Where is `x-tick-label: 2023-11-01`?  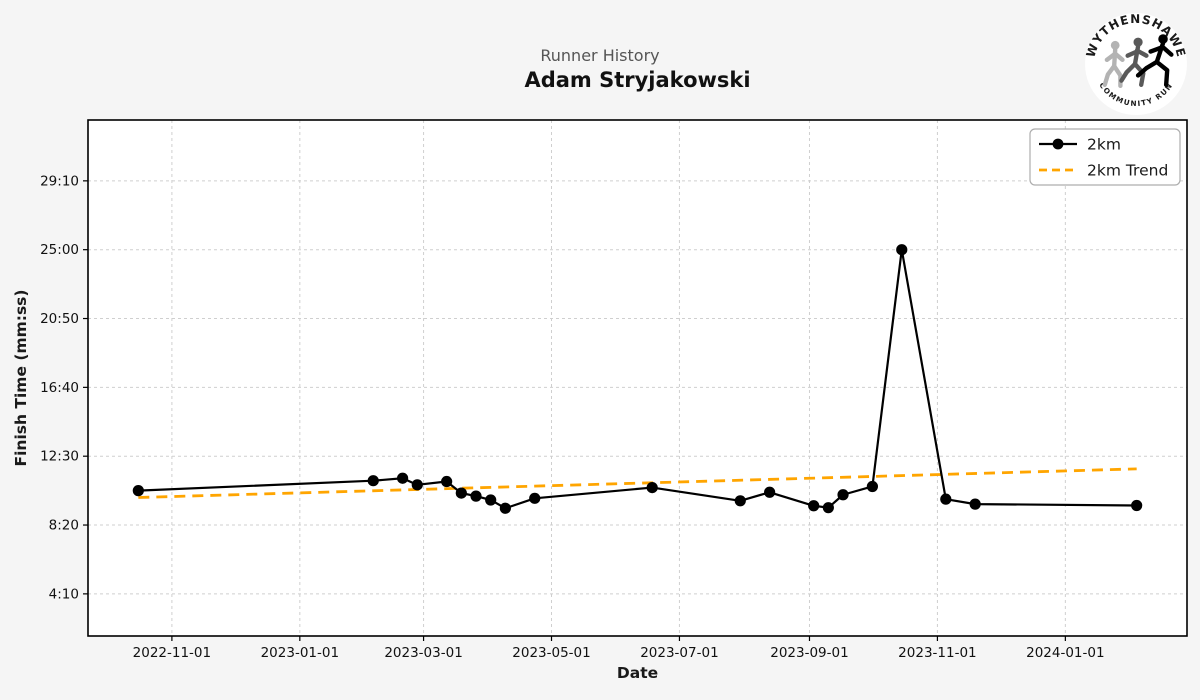 x-tick-label: 2023-11-01 is located at coordinates (937, 653).